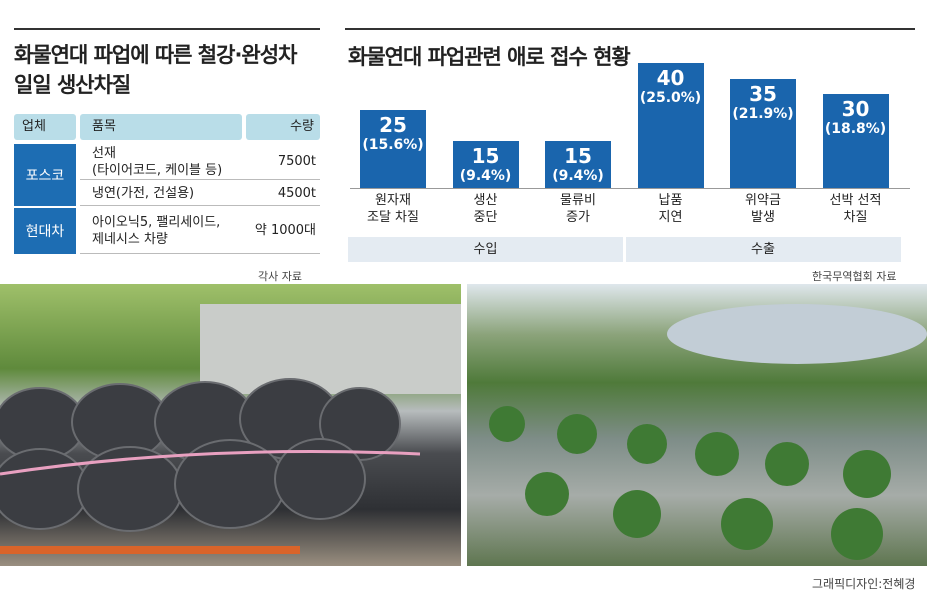  I want to click on source: 각사 자료, so click(280, 276).